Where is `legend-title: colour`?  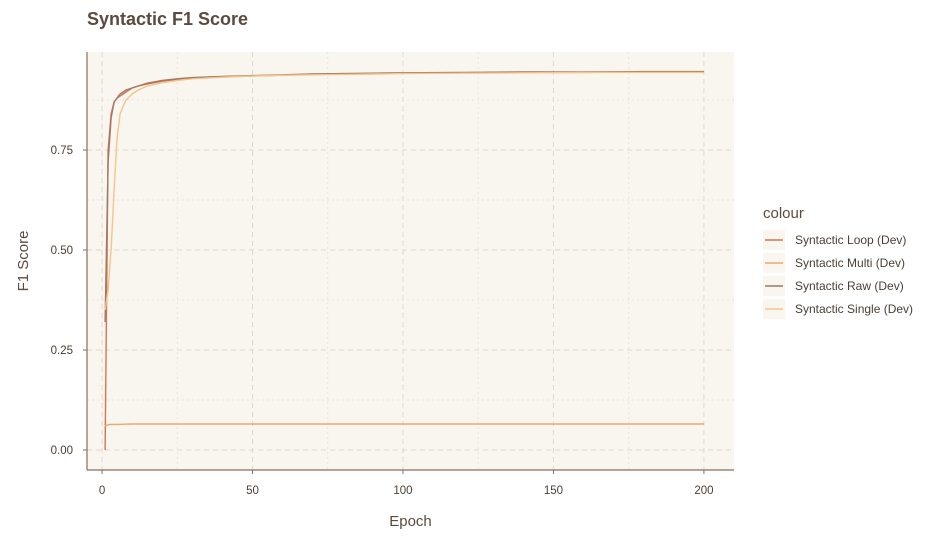 legend-title: colour is located at coordinates (783, 213).